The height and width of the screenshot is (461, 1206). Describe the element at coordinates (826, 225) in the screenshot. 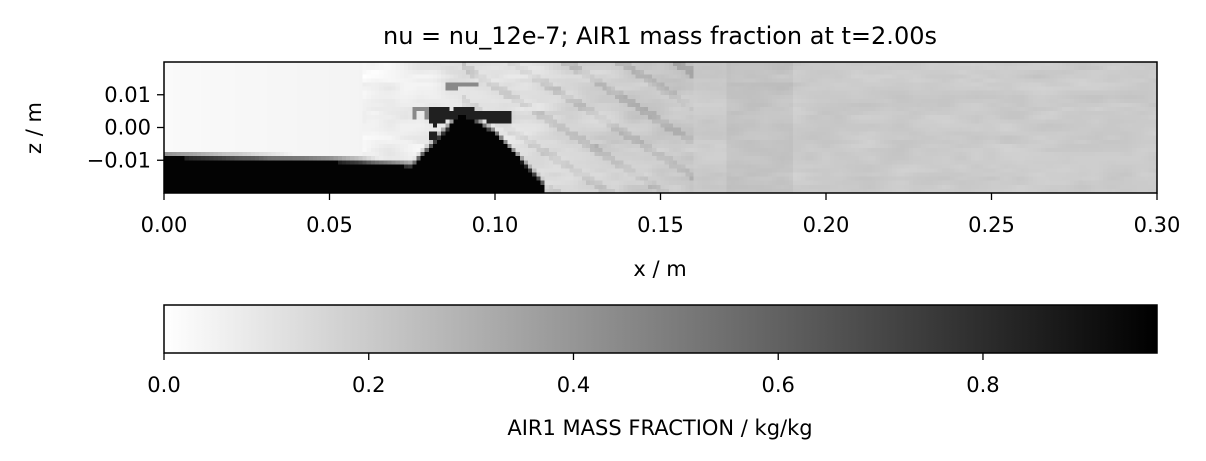

I see `x-tick-label: 0.20` at that location.